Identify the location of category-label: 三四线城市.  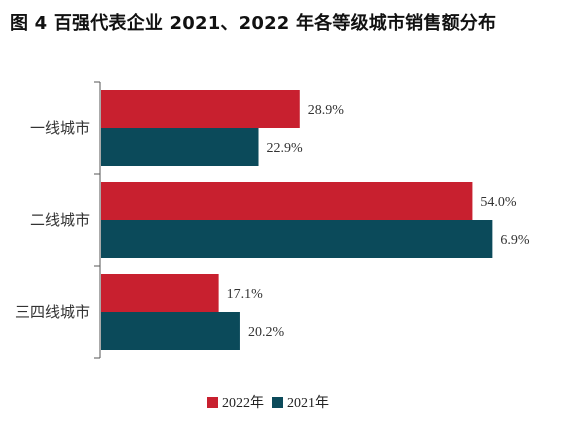
(52, 312).